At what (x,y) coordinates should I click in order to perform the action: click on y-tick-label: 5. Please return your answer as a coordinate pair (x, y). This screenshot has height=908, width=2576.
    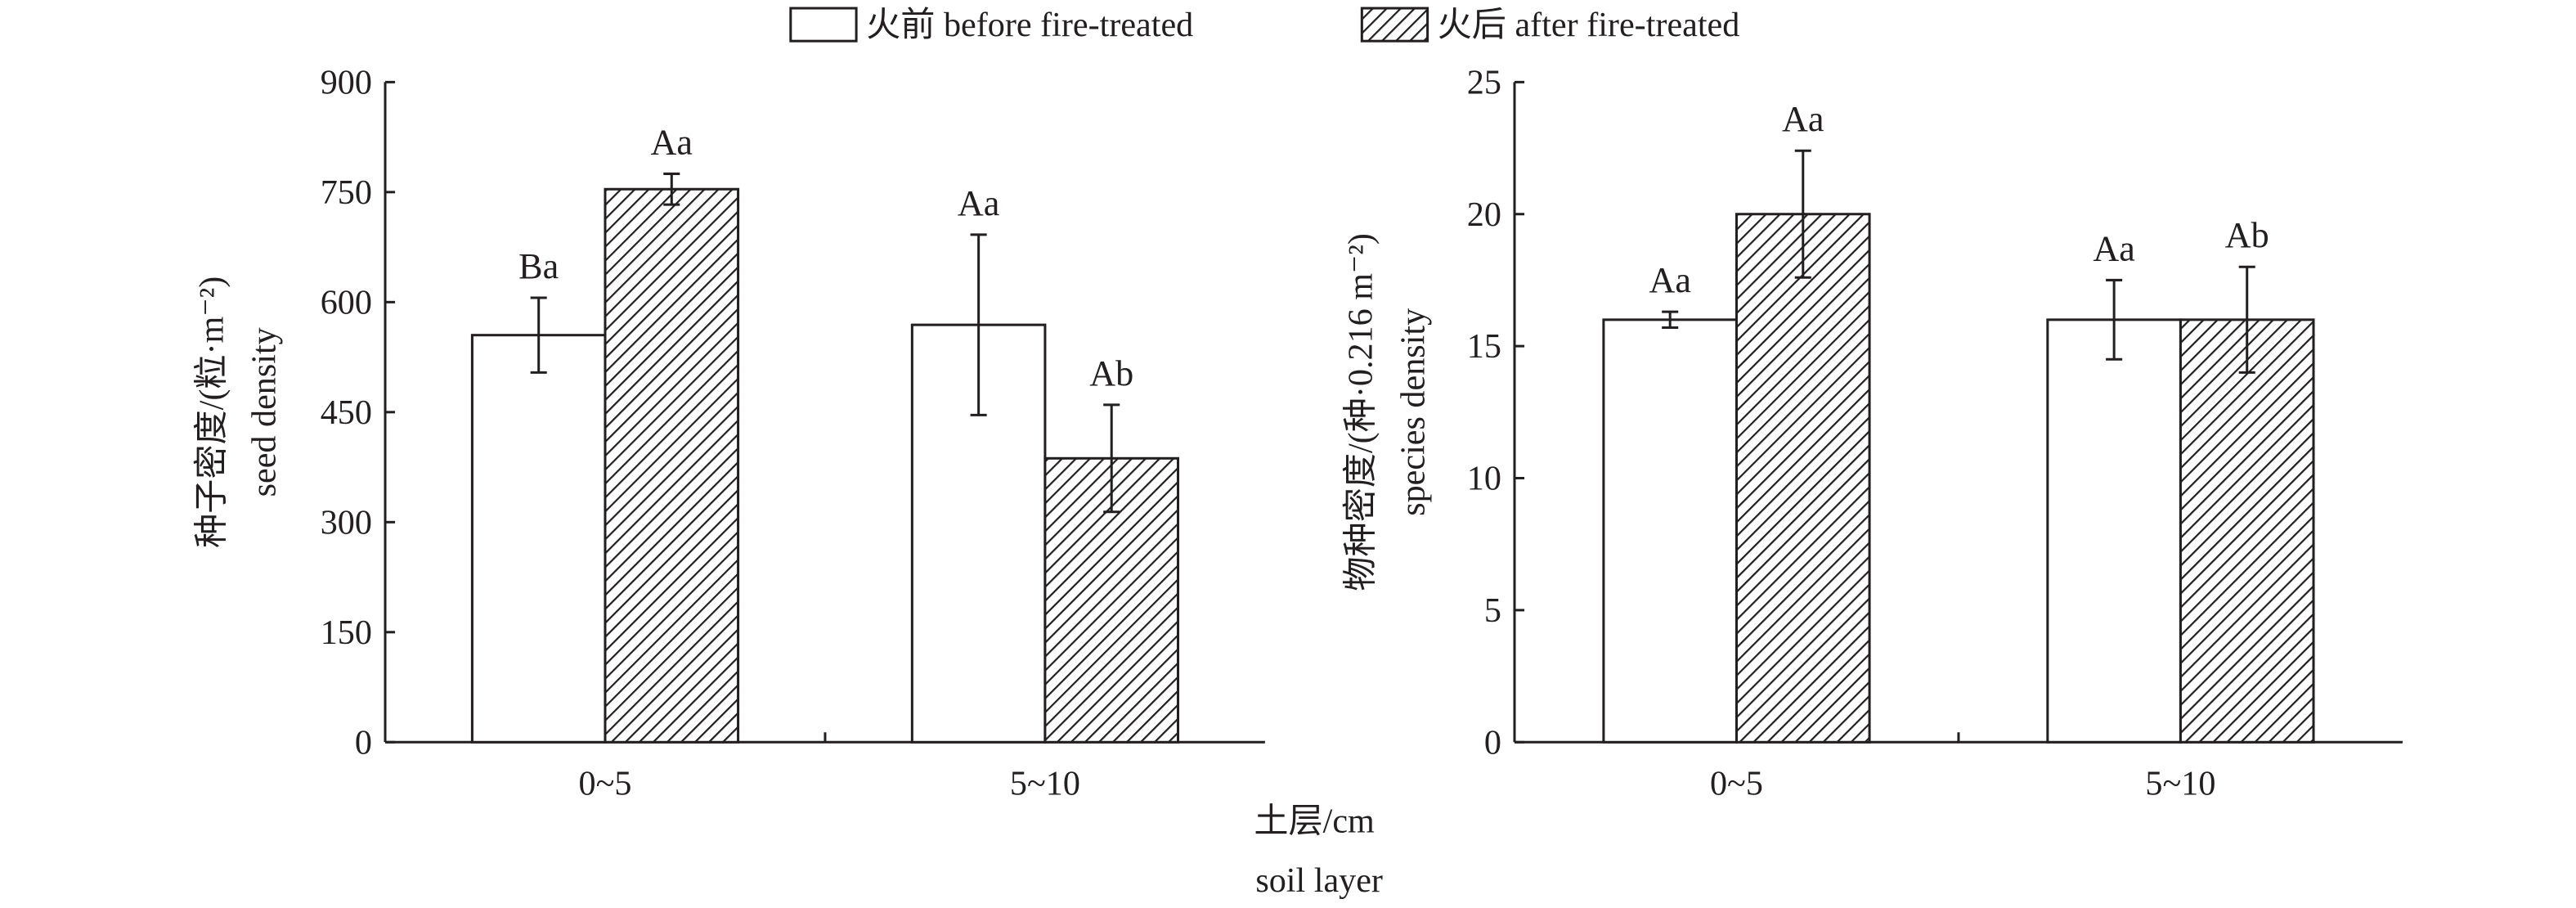
    Looking at the image, I should click on (1493, 610).